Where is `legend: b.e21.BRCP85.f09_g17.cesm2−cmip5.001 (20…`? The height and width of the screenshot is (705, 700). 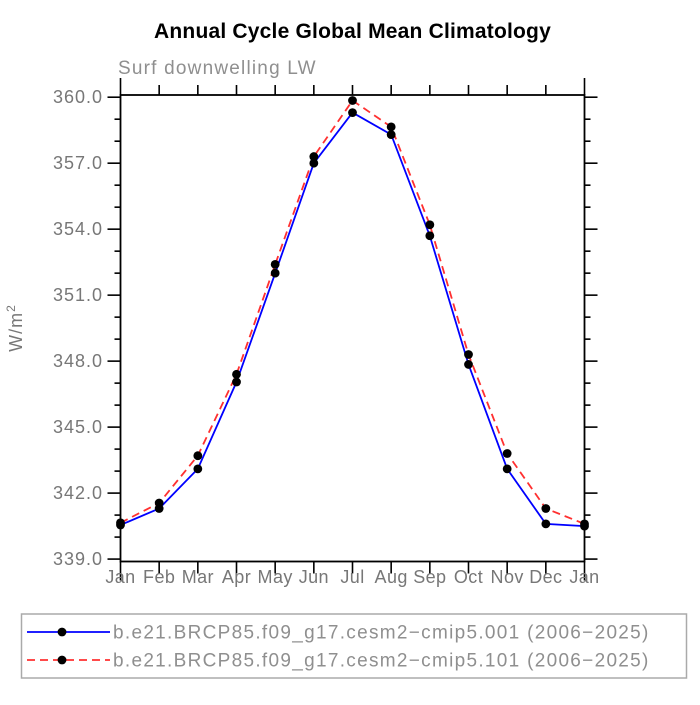 legend: b.e21.BRCP85.f09_g17.cesm2−cmip5.001 (20… is located at coordinates (354, 646).